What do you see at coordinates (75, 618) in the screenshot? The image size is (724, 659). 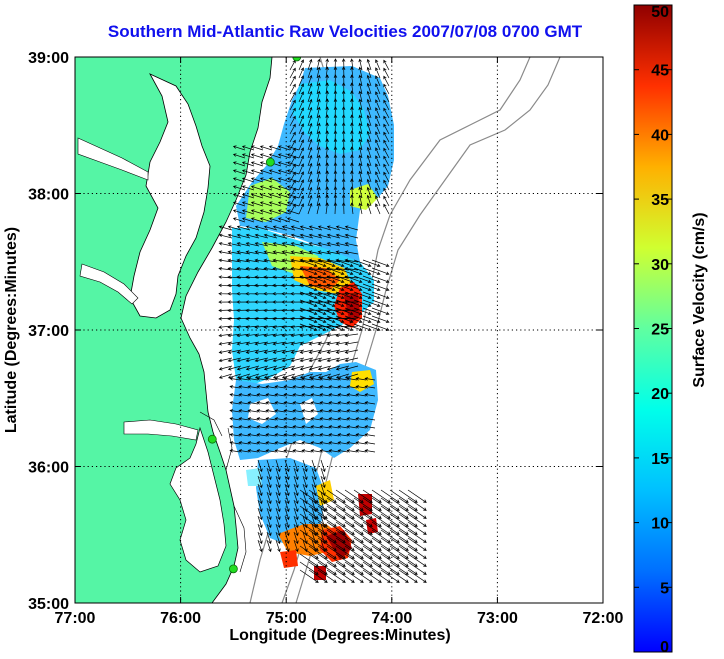 I see `x-tick-label: 77:00` at bounding box center [75, 618].